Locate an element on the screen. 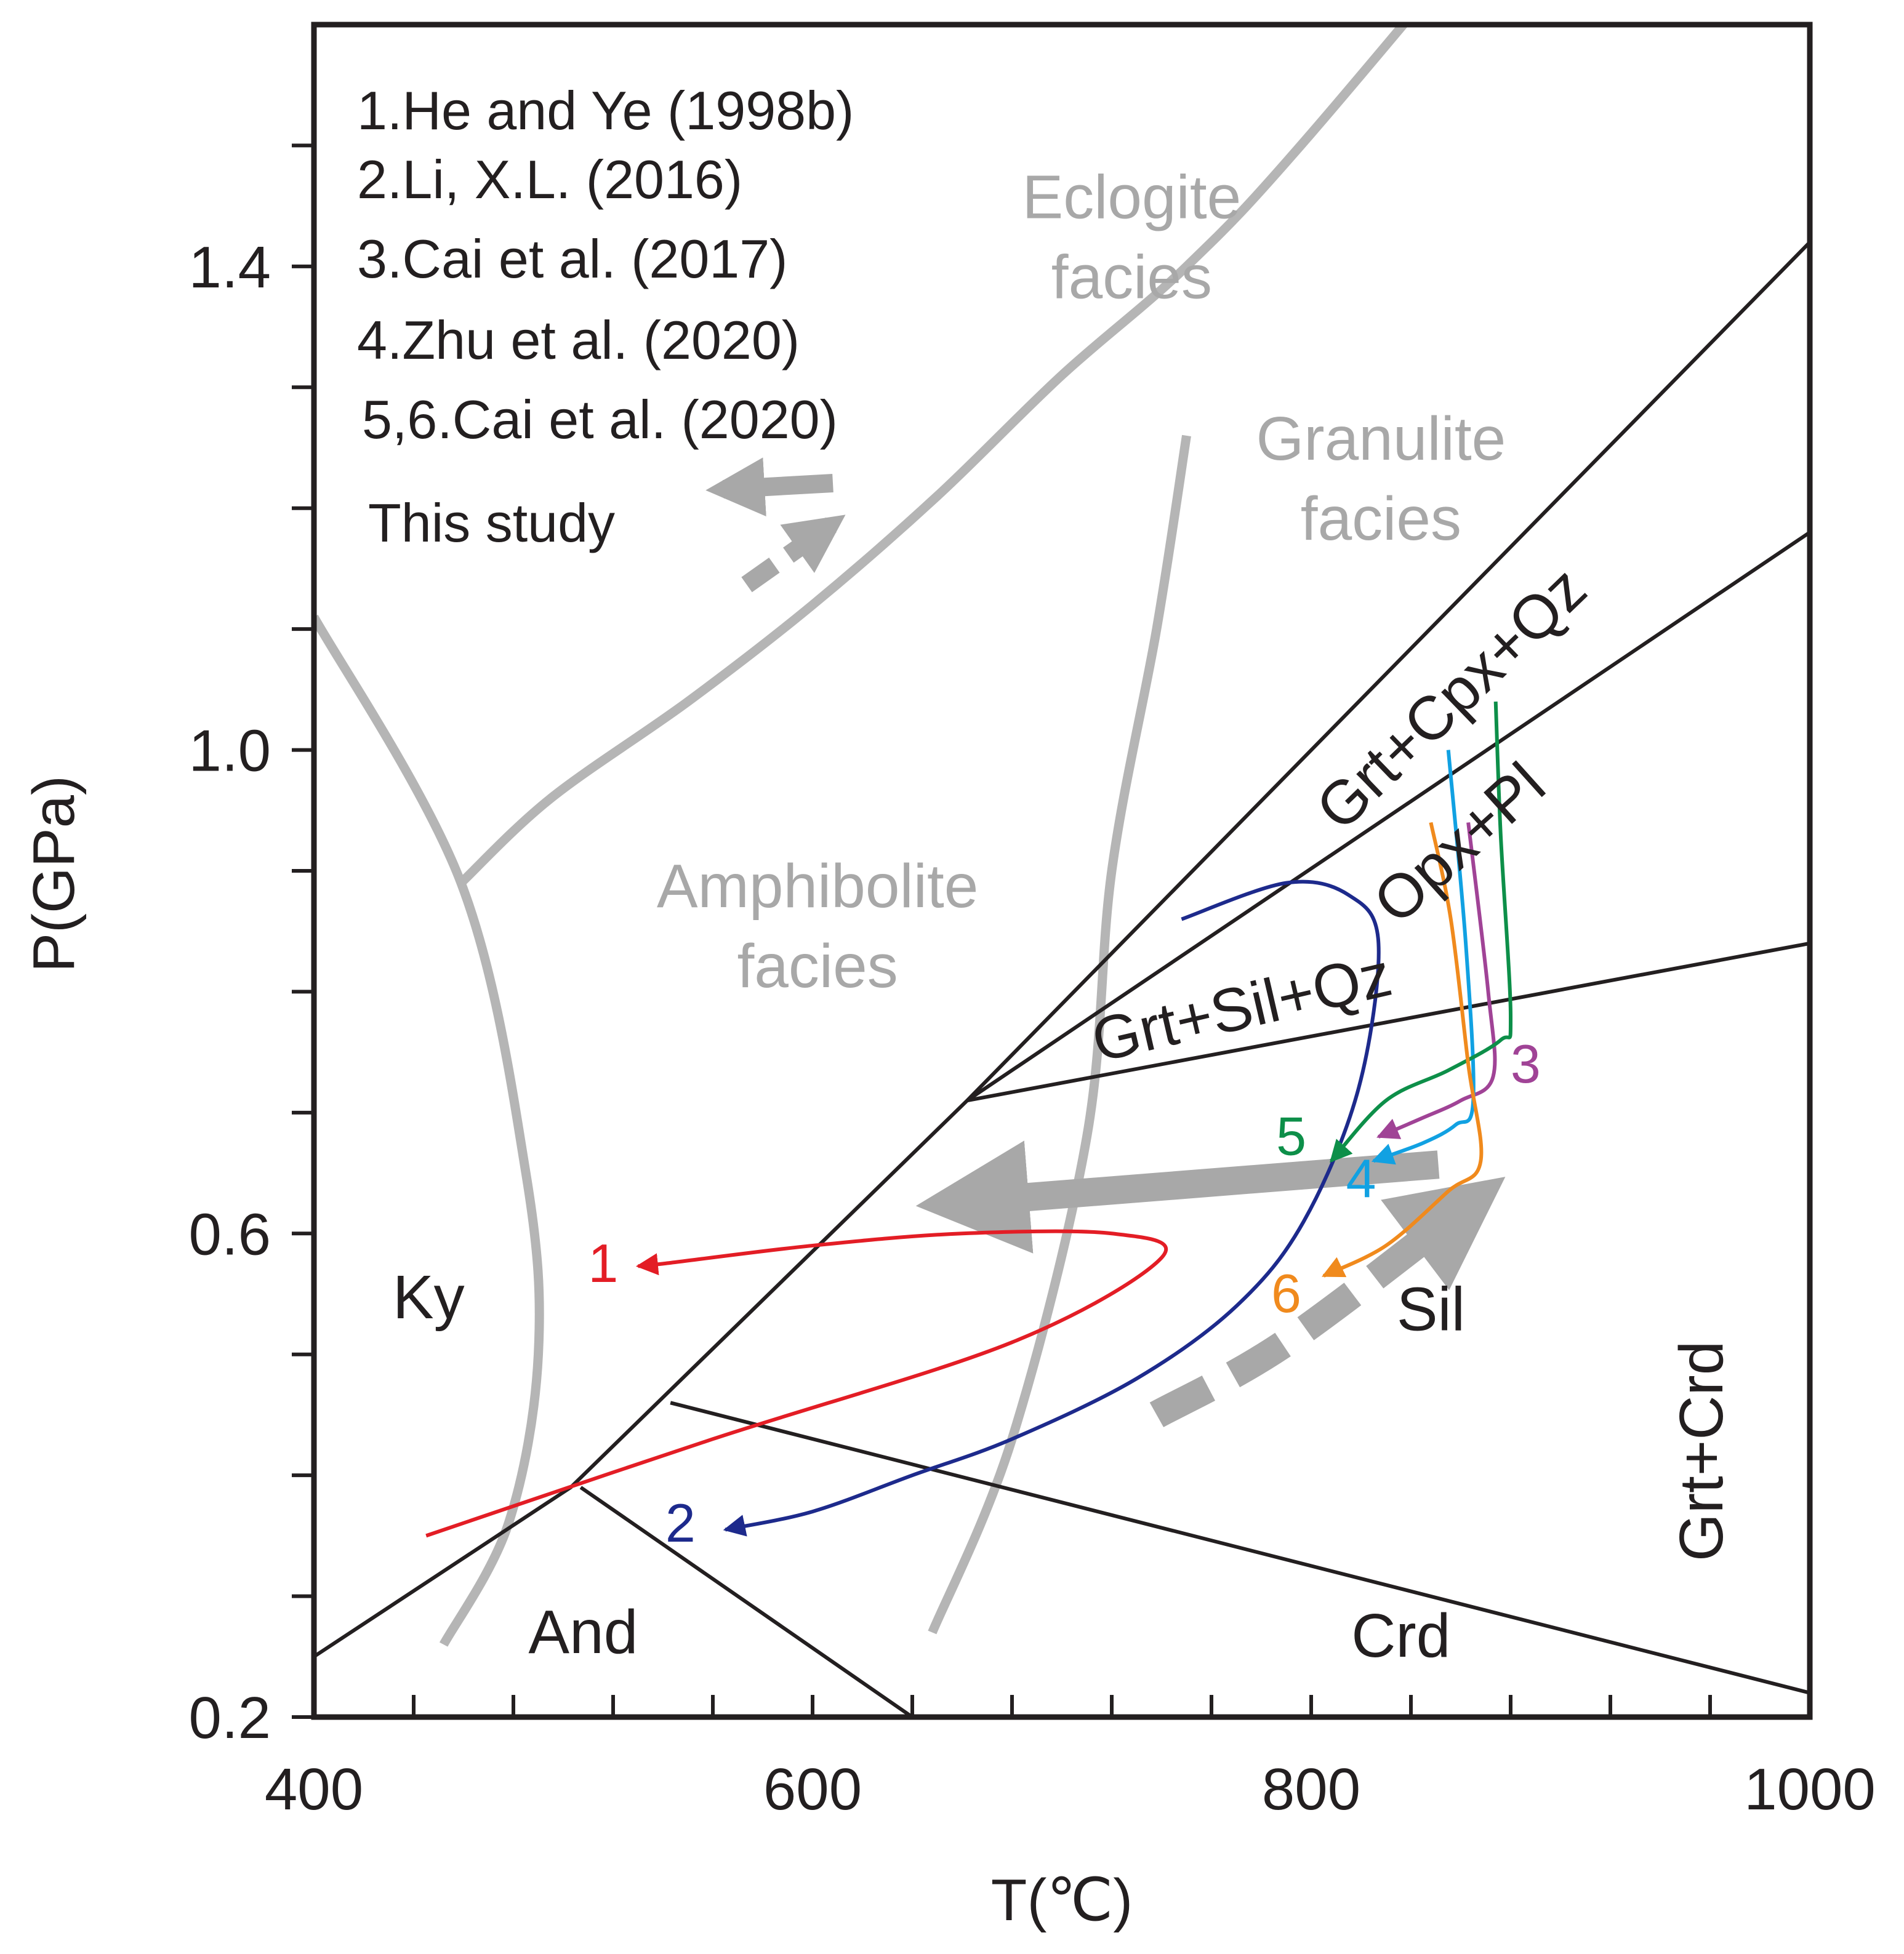 The height and width of the screenshot is (1954, 1904). opx-pl-line is located at coordinates (1388, 816).